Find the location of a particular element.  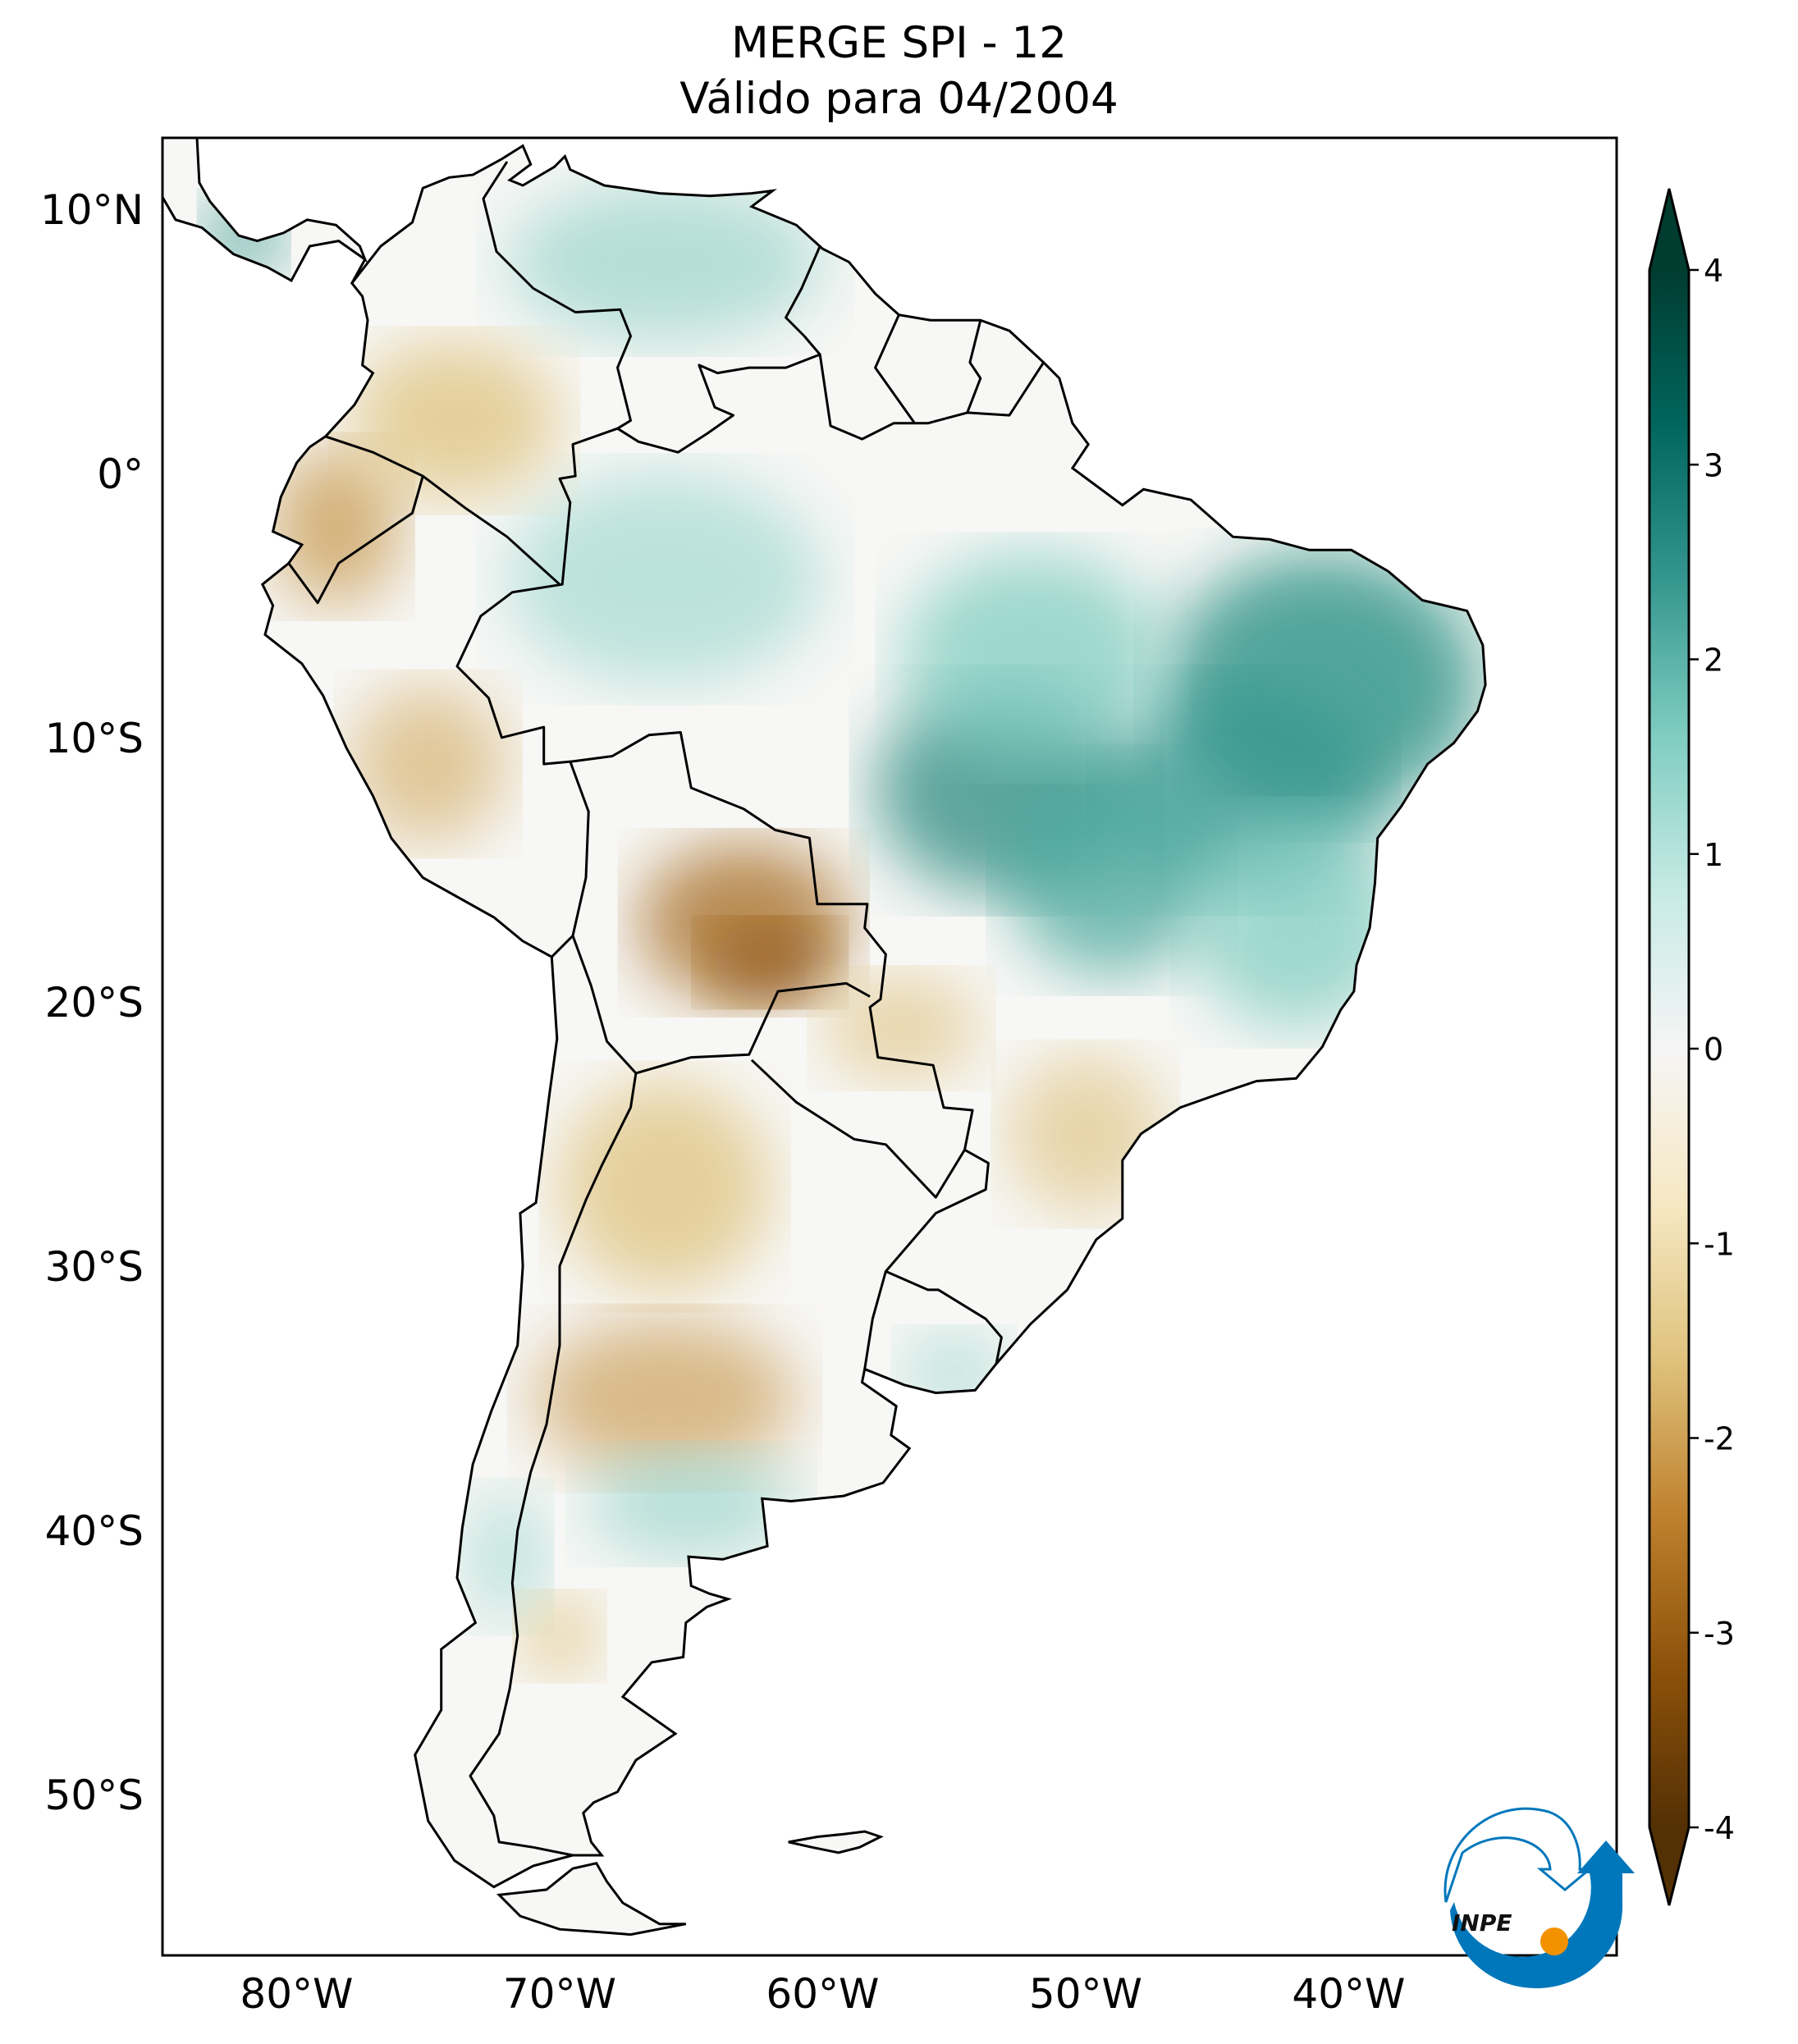

colorbar-tick-label: 1 is located at coordinates (1713, 855).